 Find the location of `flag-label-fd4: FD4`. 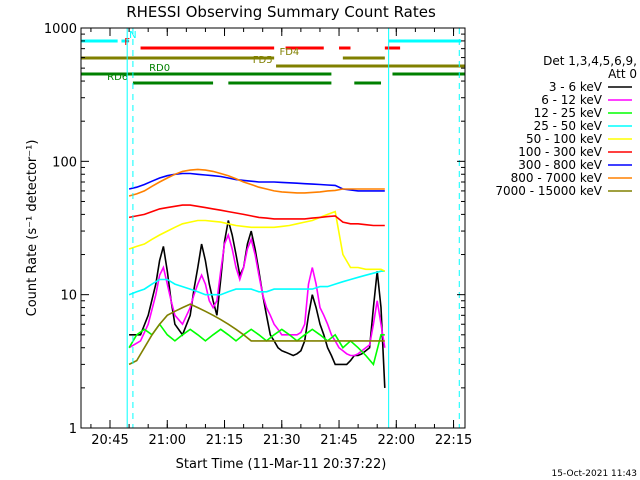

flag-label-fd4: FD4 is located at coordinates (289, 52).